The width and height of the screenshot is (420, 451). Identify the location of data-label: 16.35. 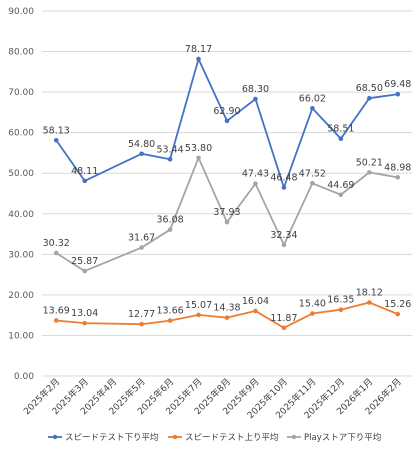
(340, 300).